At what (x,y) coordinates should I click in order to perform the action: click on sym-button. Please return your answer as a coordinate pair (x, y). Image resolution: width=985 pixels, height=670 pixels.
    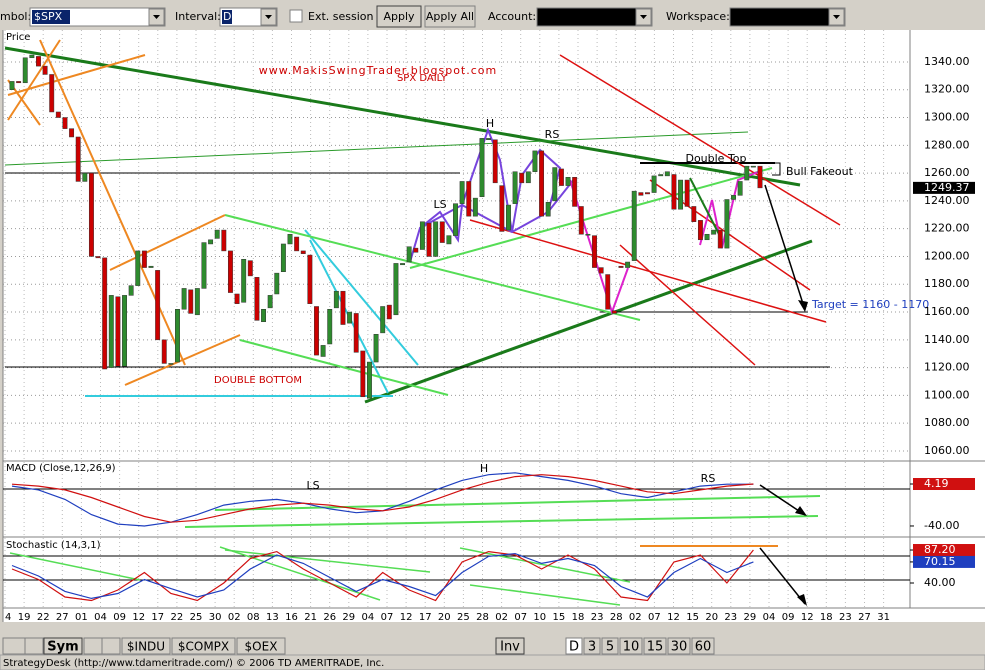
    Looking at the image, I should click on (63, 646).